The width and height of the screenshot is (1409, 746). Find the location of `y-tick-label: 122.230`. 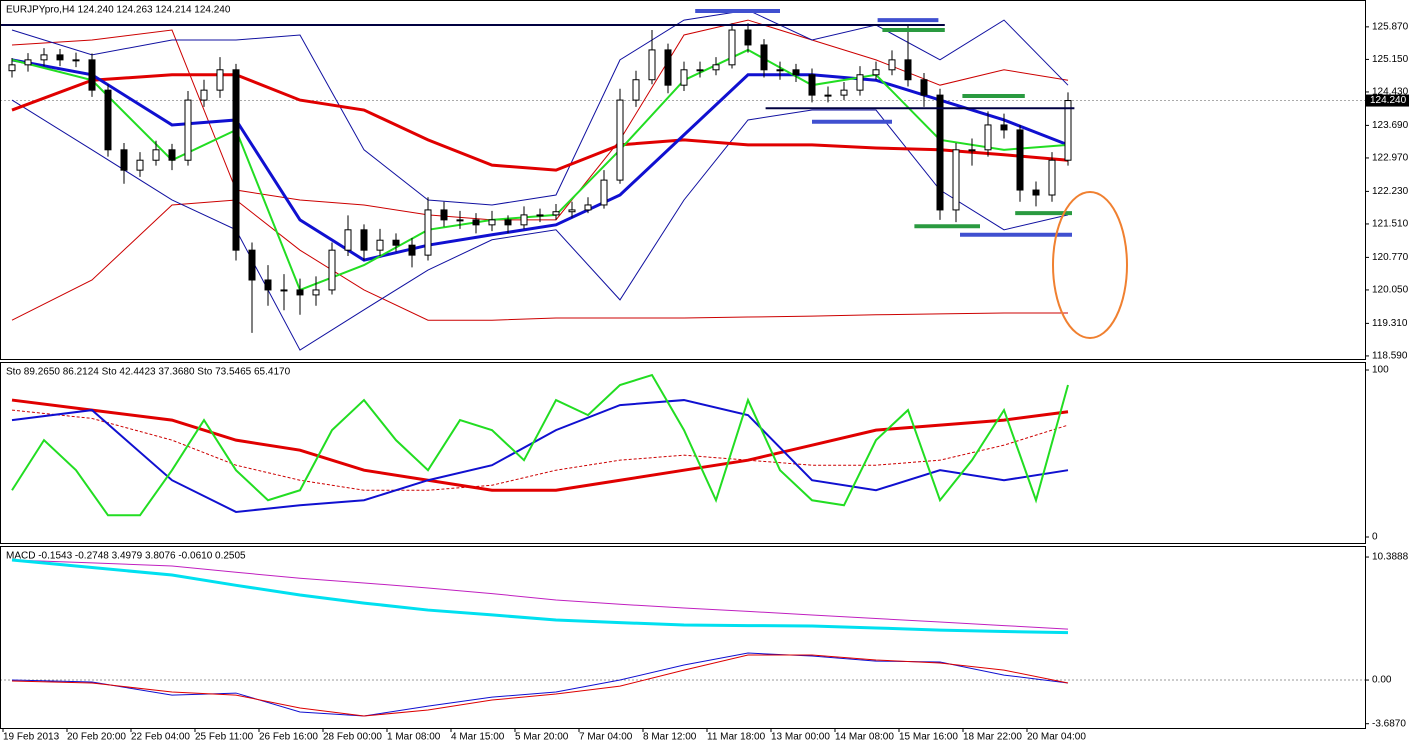

y-tick-label: 122.230 is located at coordinates (1390, 191).